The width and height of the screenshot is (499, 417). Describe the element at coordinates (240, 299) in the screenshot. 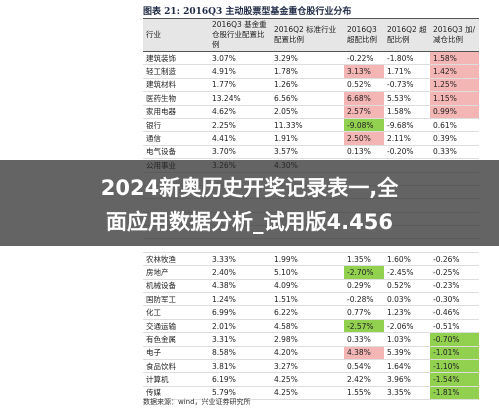

I see `table-cell: 1.24%` at that location.